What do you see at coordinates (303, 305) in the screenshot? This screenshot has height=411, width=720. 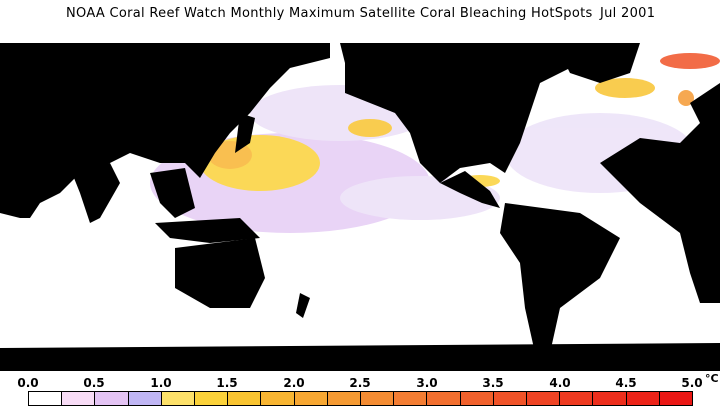 I see `land-new-zealand` at bounding box center [303, 305].